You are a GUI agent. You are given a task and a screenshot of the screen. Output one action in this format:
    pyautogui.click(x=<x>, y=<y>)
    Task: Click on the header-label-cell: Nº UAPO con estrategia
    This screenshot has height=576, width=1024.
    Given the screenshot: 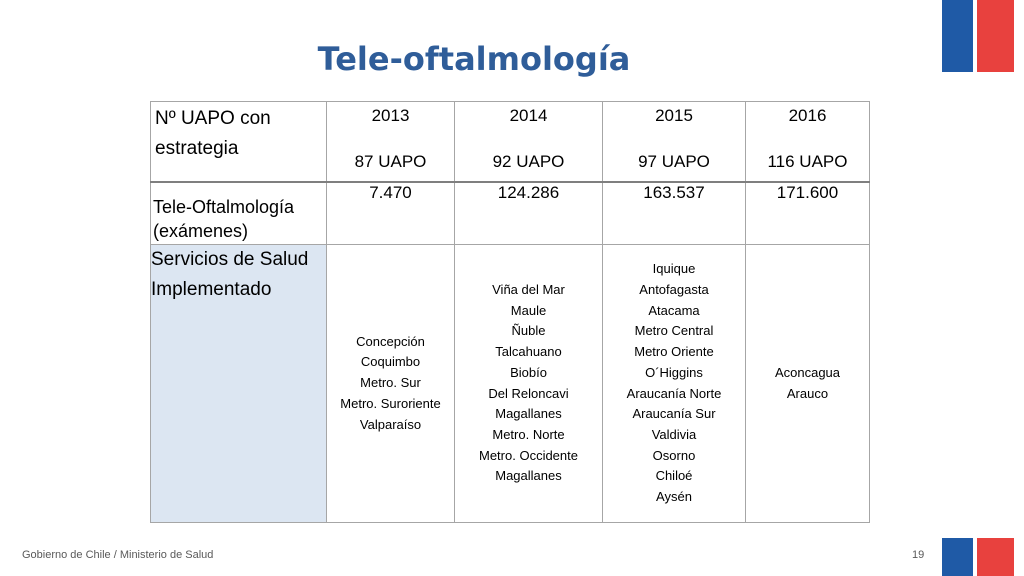 What is the action you would take?
    pyautogui.click(x=238, y=142)
    